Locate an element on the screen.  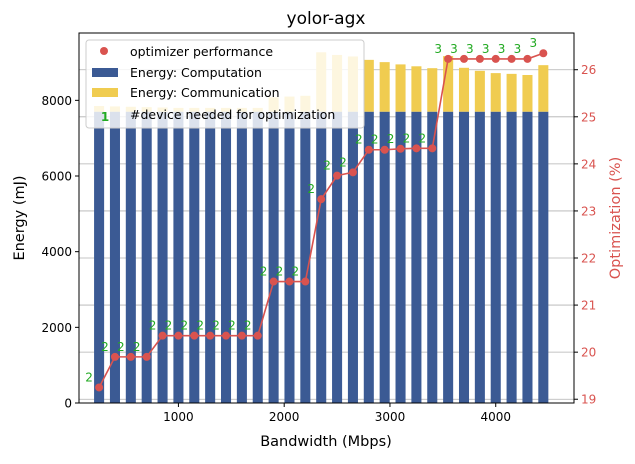
y2-tick-label: 25 is located at coordinates (588, 117).